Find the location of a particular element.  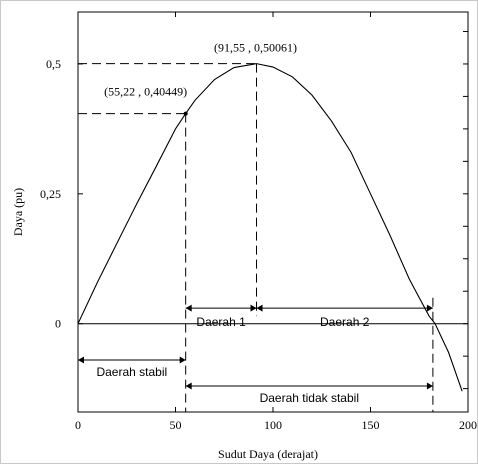

x-axis-label: Sudut Daya (derajat) is located at coordinates (268, 454).